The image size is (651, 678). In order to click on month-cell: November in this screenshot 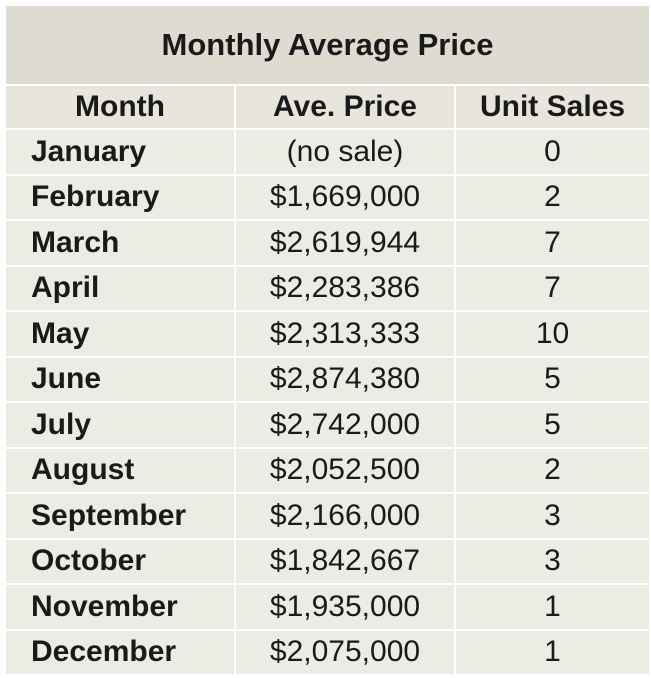, I will do `click(120, 607)`.